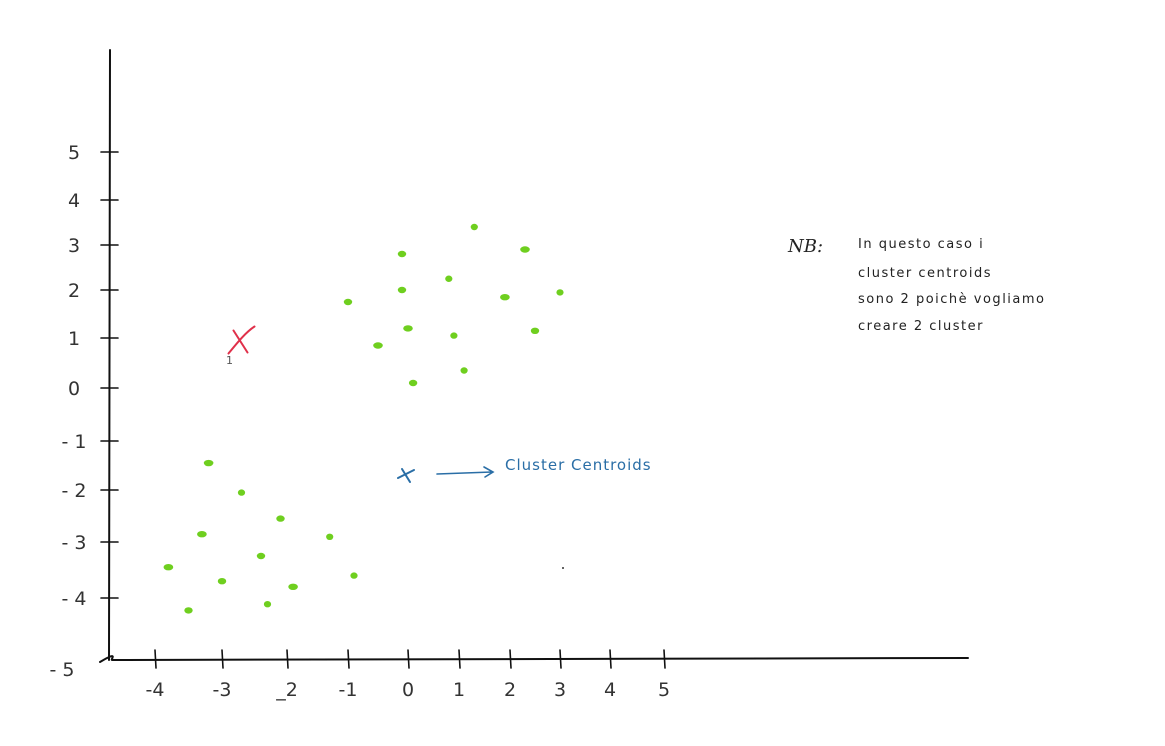 The width and height of the screenshot is (1165, 746). I want to click on centroid-x-mark, so click(241, 340).